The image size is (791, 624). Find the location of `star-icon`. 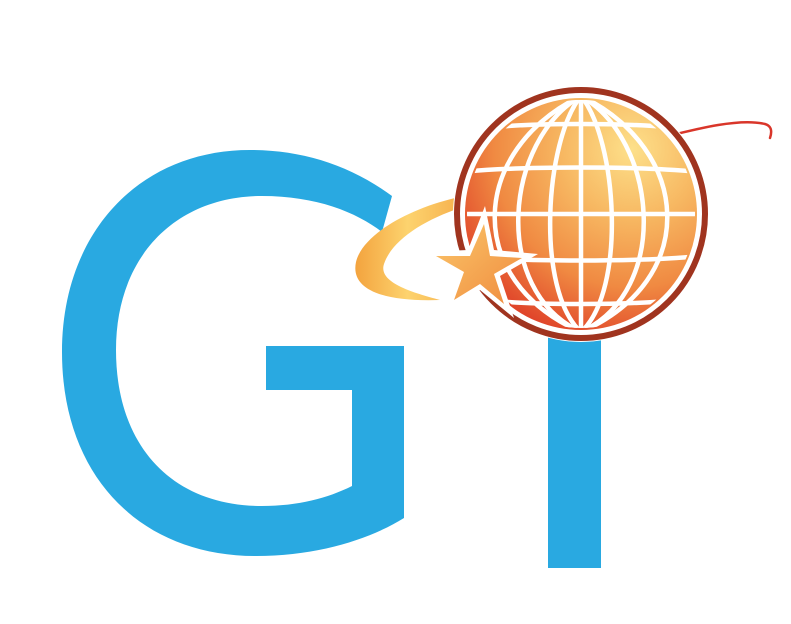

star-icon is located at coordinates (480, 262).